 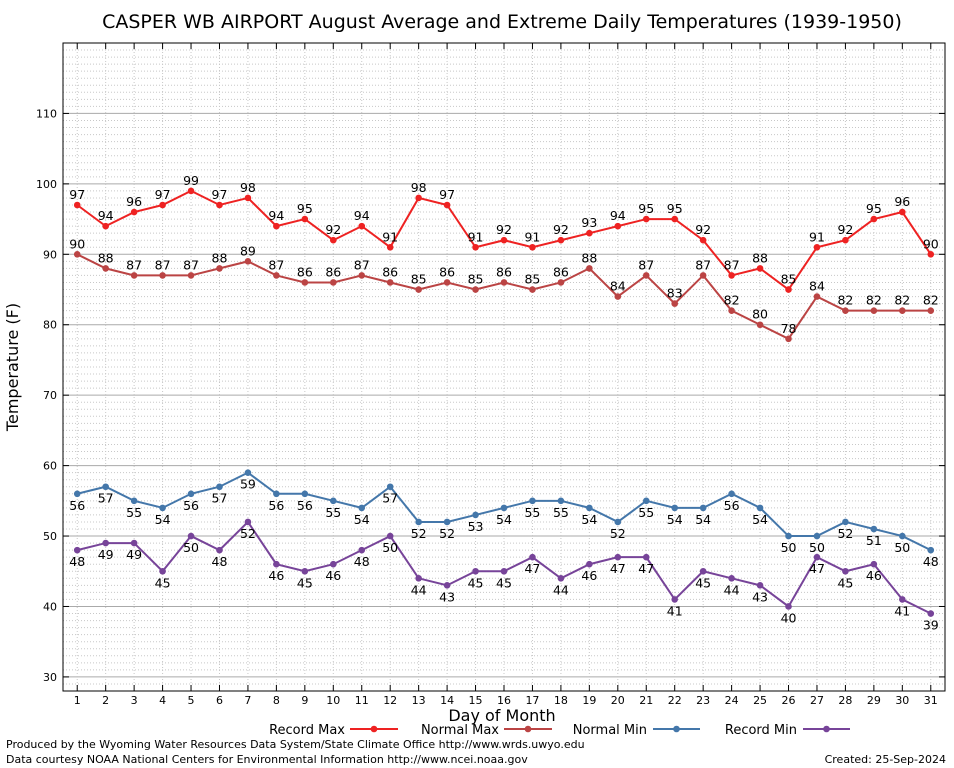 What do you see at coordinates (191, 700) in the screenshot?
I see `x-tick-label: 5` at bounding box center [191, 700].